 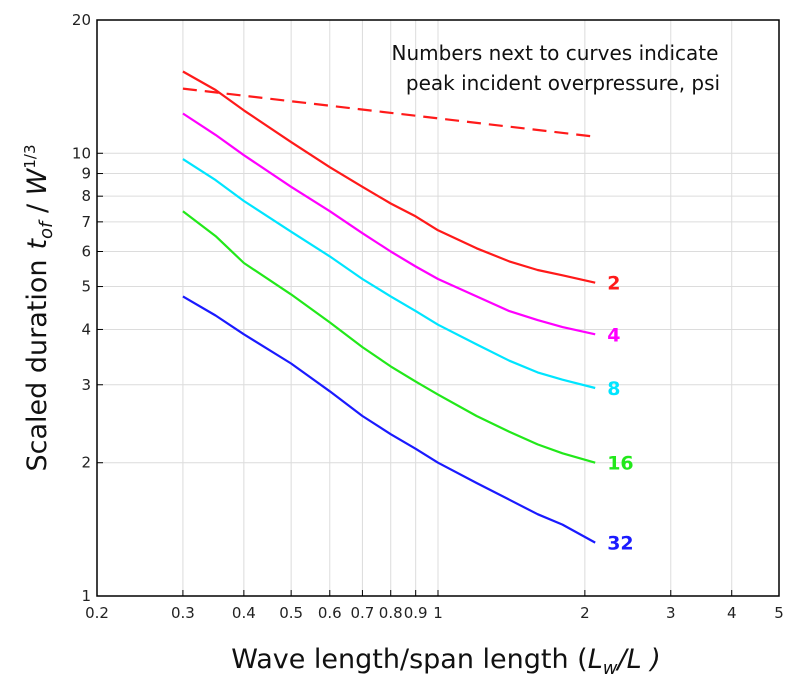 What do you see at coordinates (779, 613) in the screenshot?
I see `x-tick-label-12: 5` at bounding box center [779, 613].